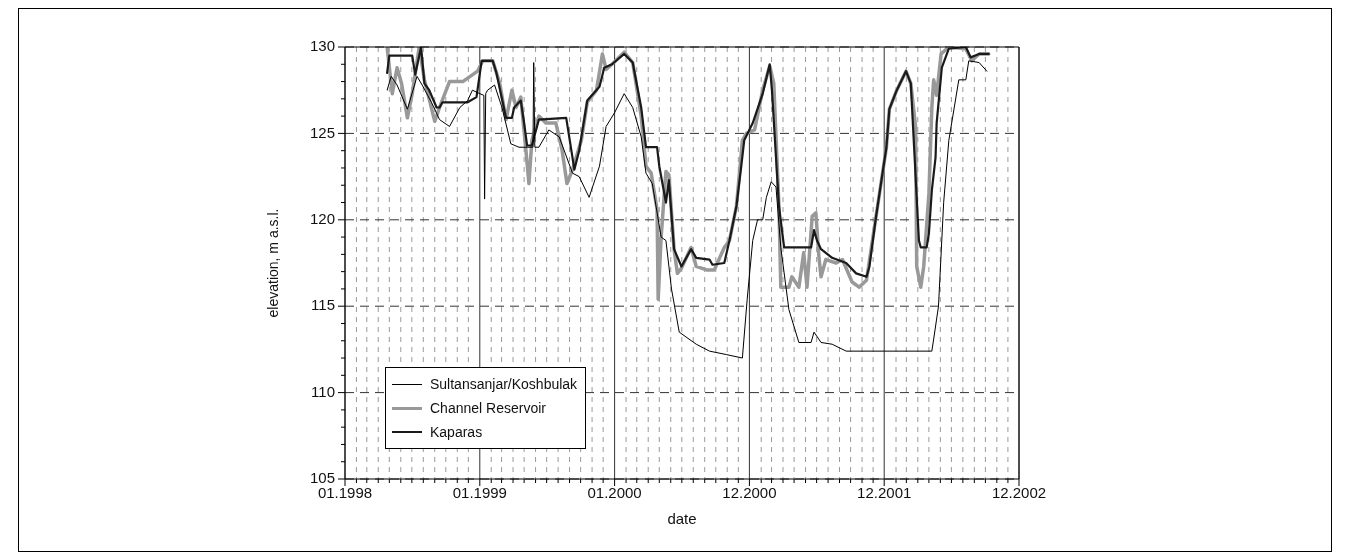 The image size is (1348, 553). I want to click on x-tick-label: 01.1999, so click(479, 493).